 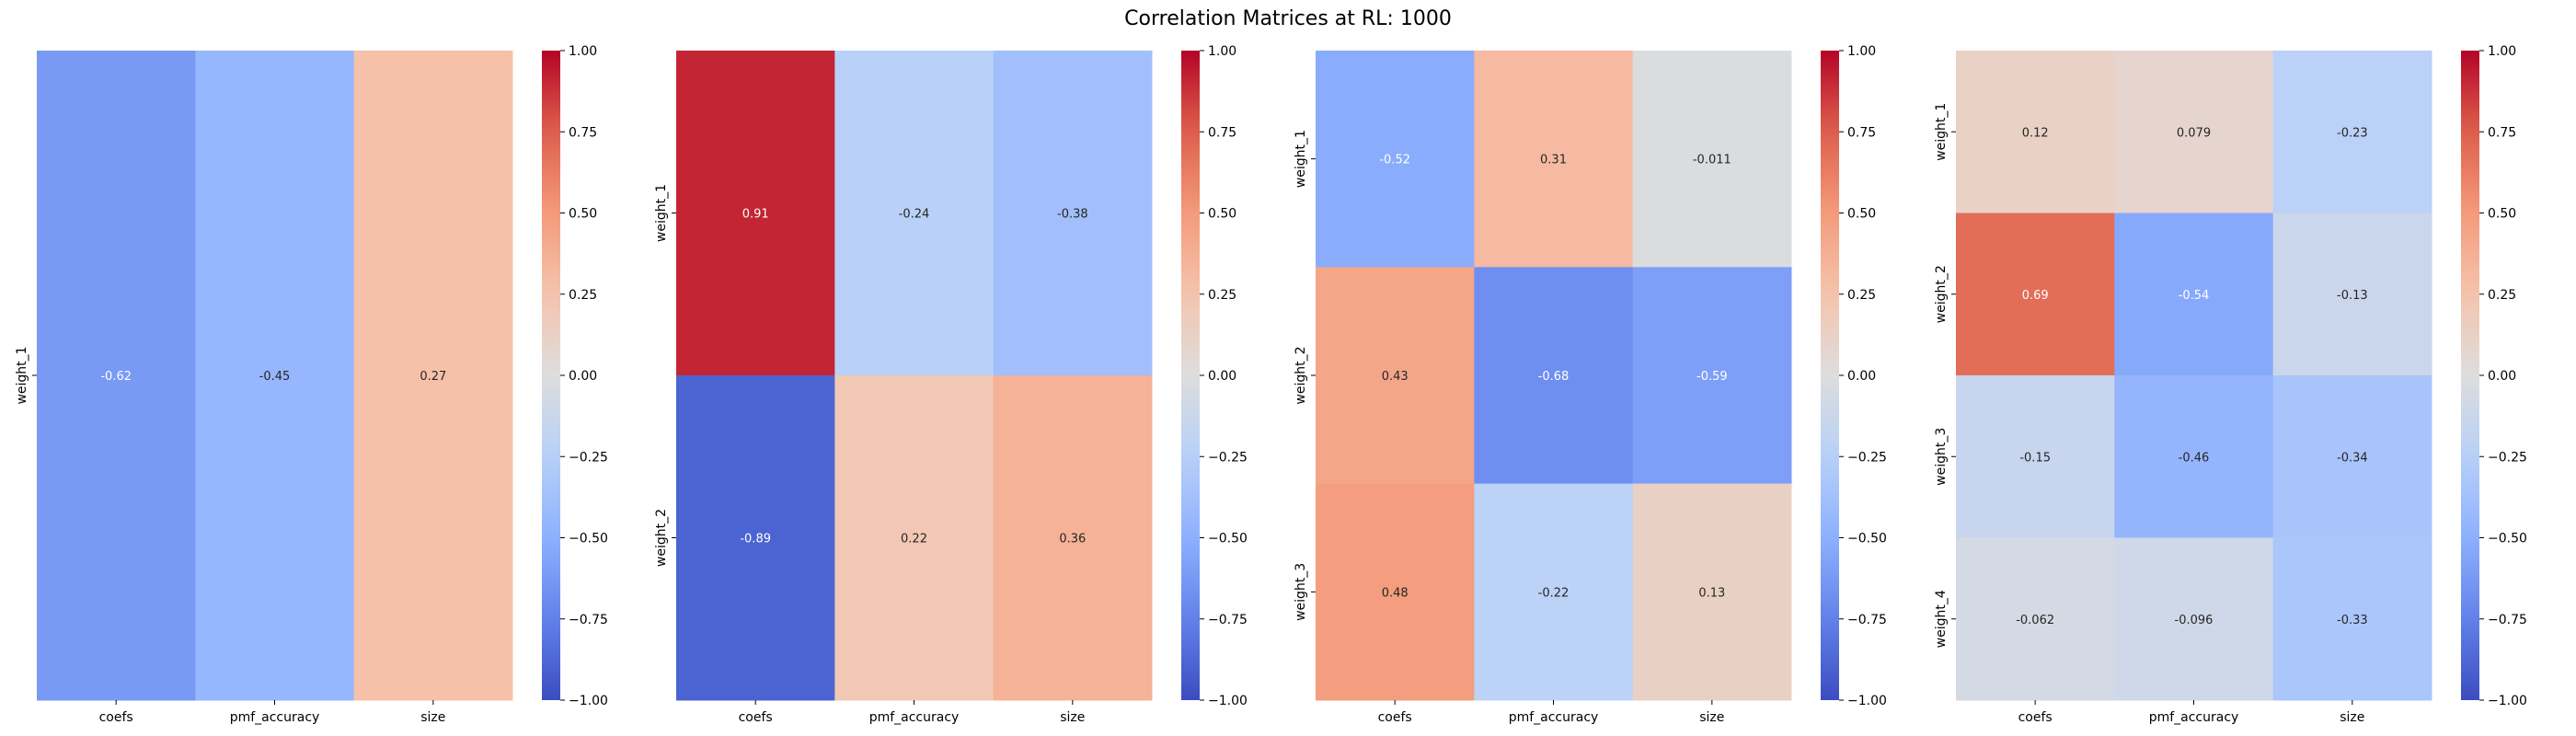 I want to click on cell-annotation: -0.13, so click(x=2352, y=296).